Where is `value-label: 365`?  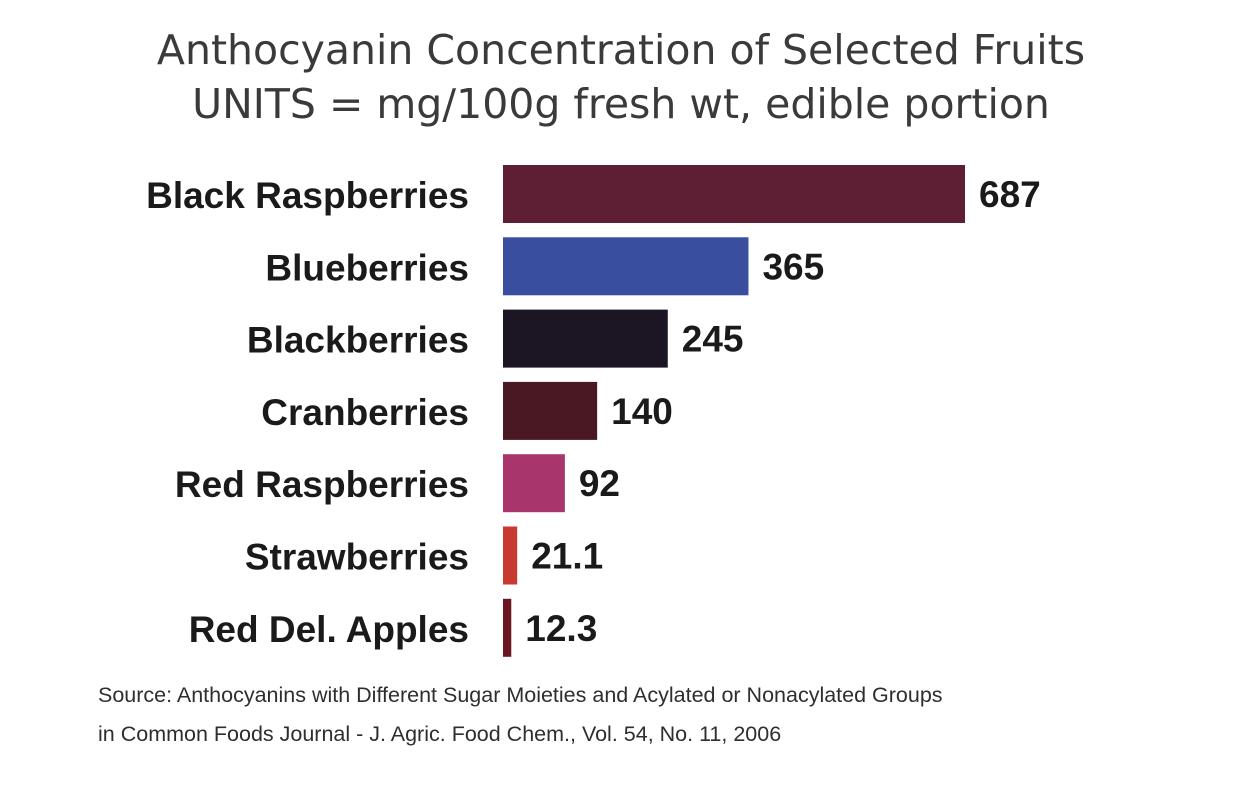 value-label: 365 is located at coordinates (793, 266).